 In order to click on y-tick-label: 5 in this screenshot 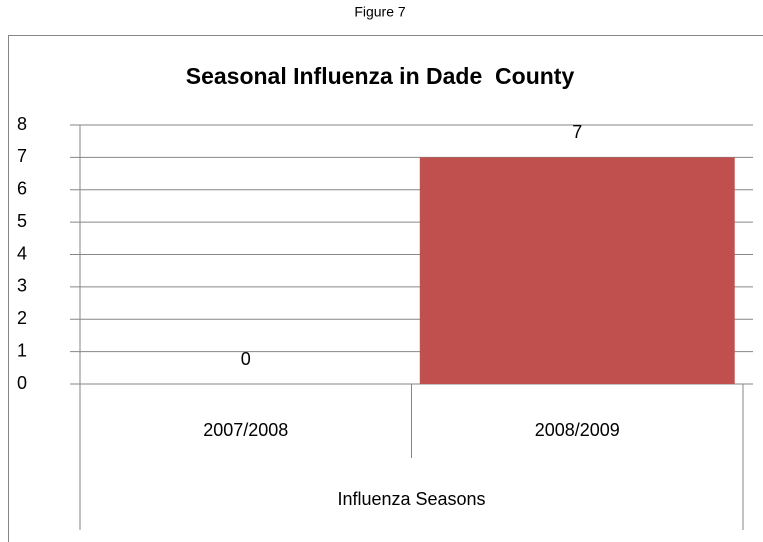, I will do `click(22, 221)`.